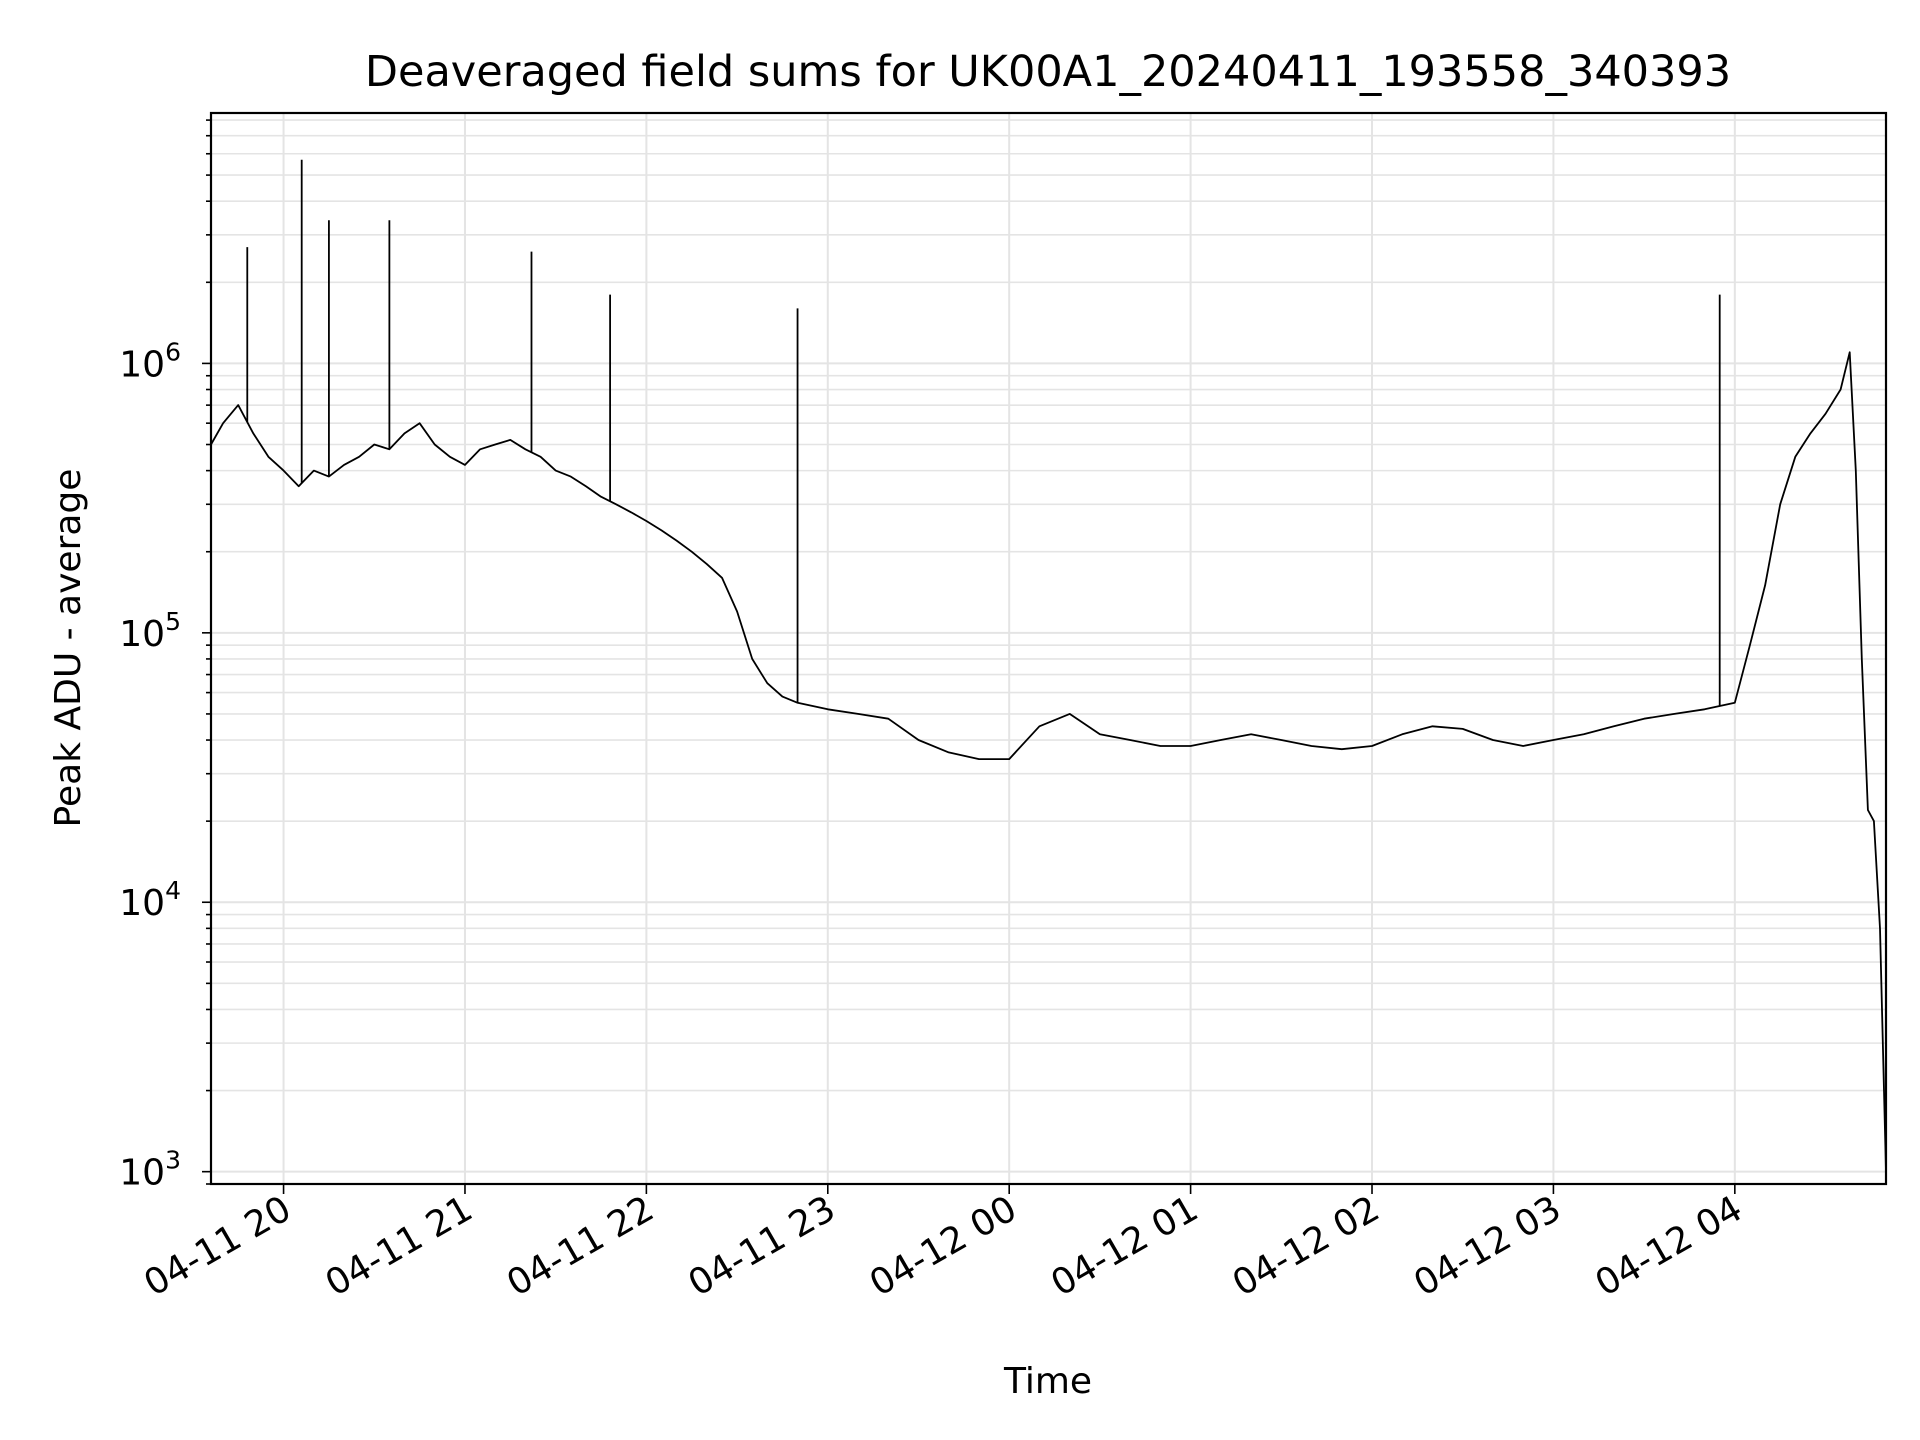  What do you see at coordinates (150, 1170) in the screenshot?
I see `y-tick-label: 10³` at bounding box center [150, 1170].